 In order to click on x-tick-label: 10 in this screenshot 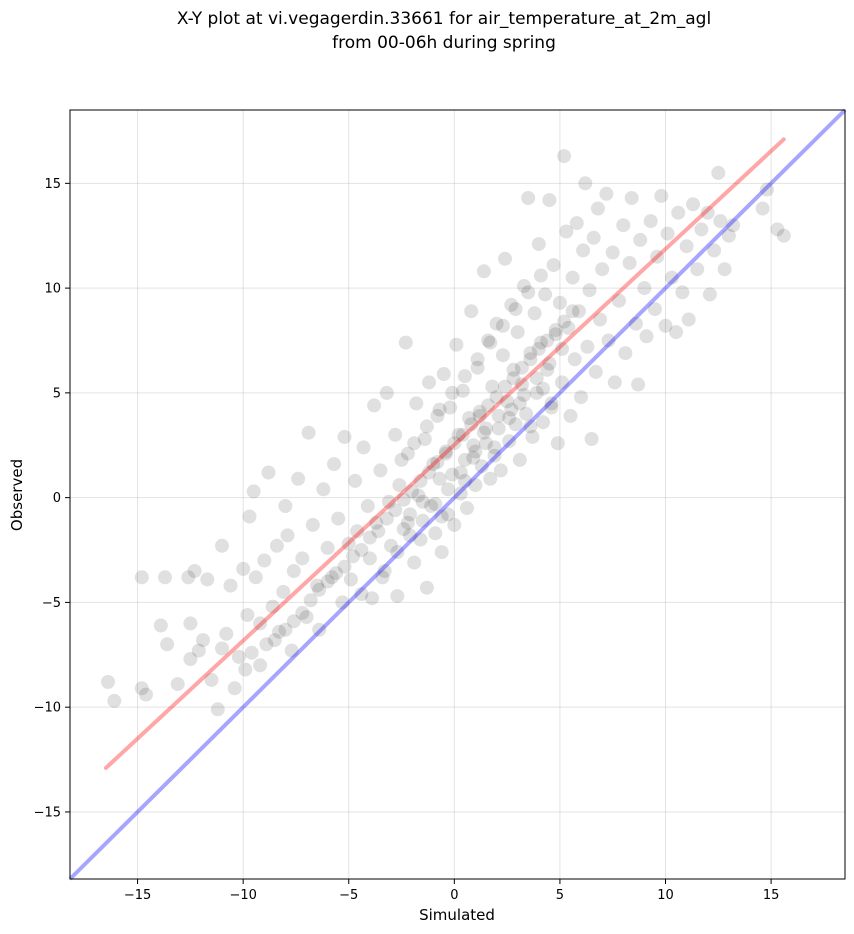, I will do `click(665, 895)`.